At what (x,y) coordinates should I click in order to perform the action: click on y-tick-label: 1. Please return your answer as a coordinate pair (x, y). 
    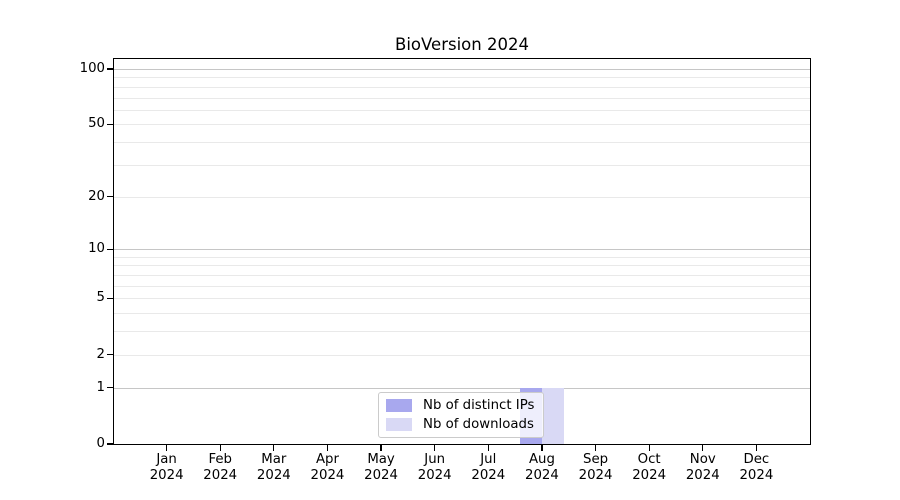
    Looking at the image, I should click on (100, 387).